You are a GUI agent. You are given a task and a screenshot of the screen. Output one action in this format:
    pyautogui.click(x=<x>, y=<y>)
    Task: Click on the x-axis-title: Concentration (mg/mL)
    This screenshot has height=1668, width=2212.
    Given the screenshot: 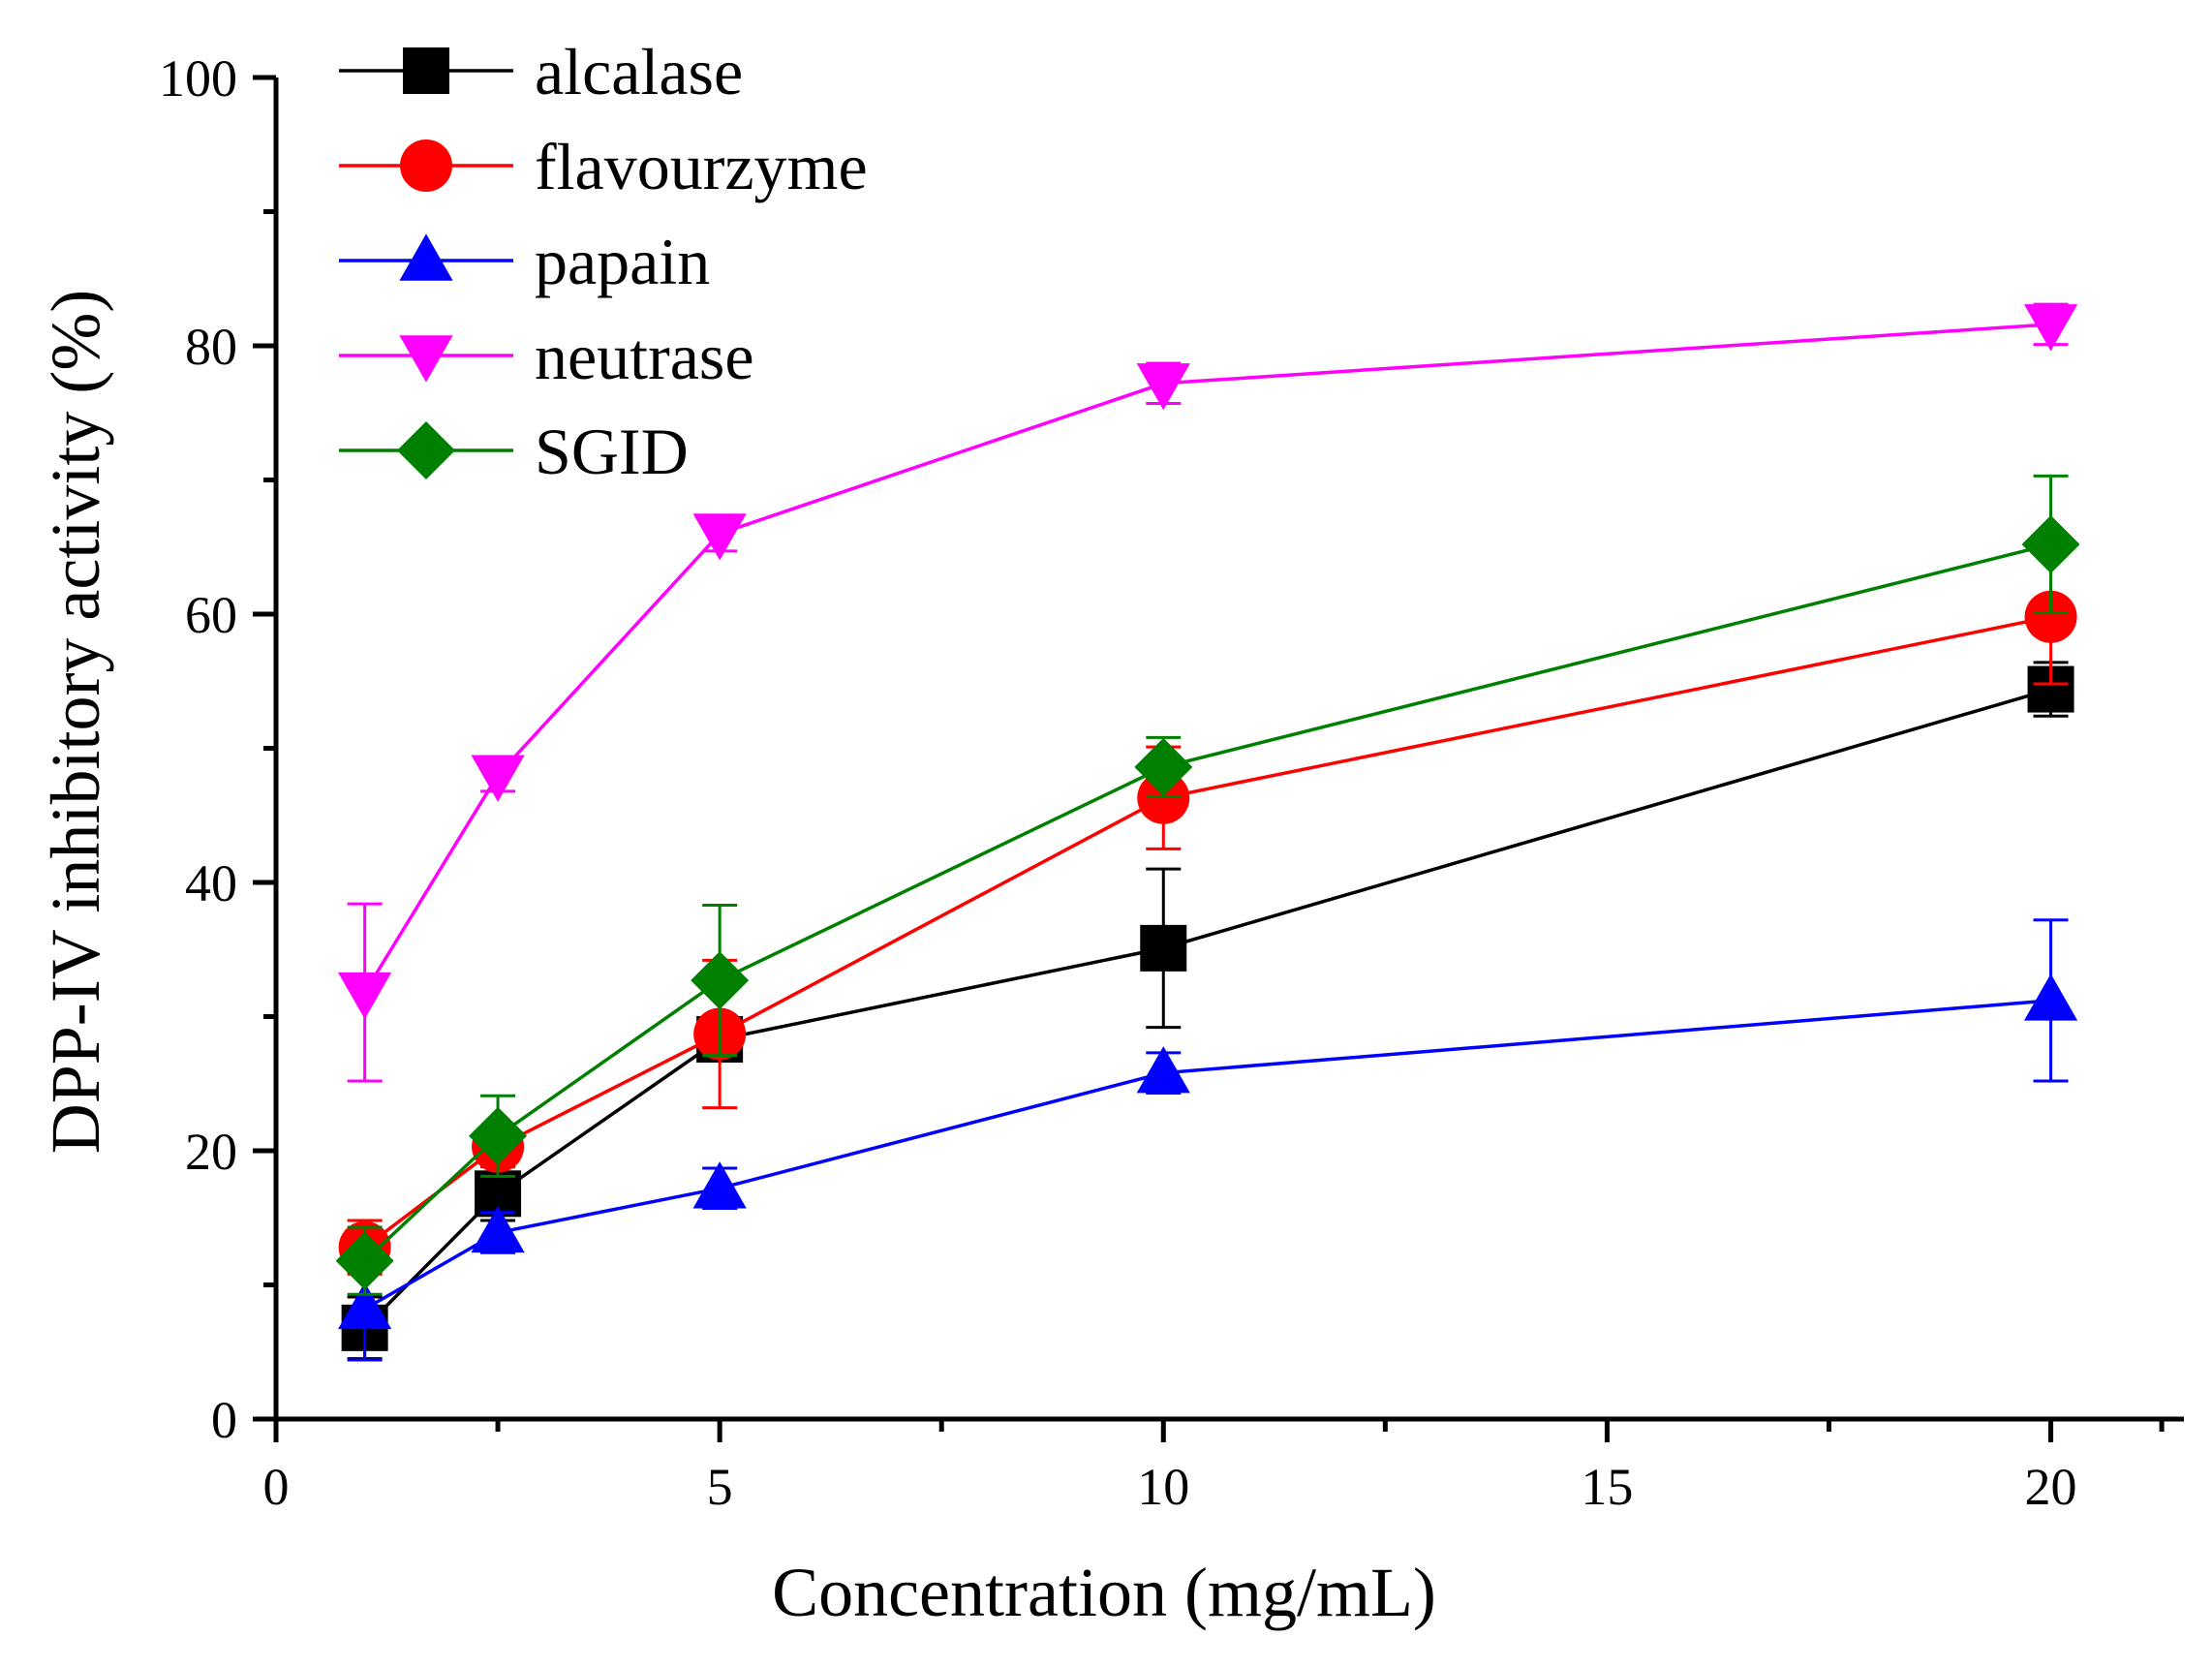 What is the action you would take?
    pyautogui.click(x=1104, y=1592)
    